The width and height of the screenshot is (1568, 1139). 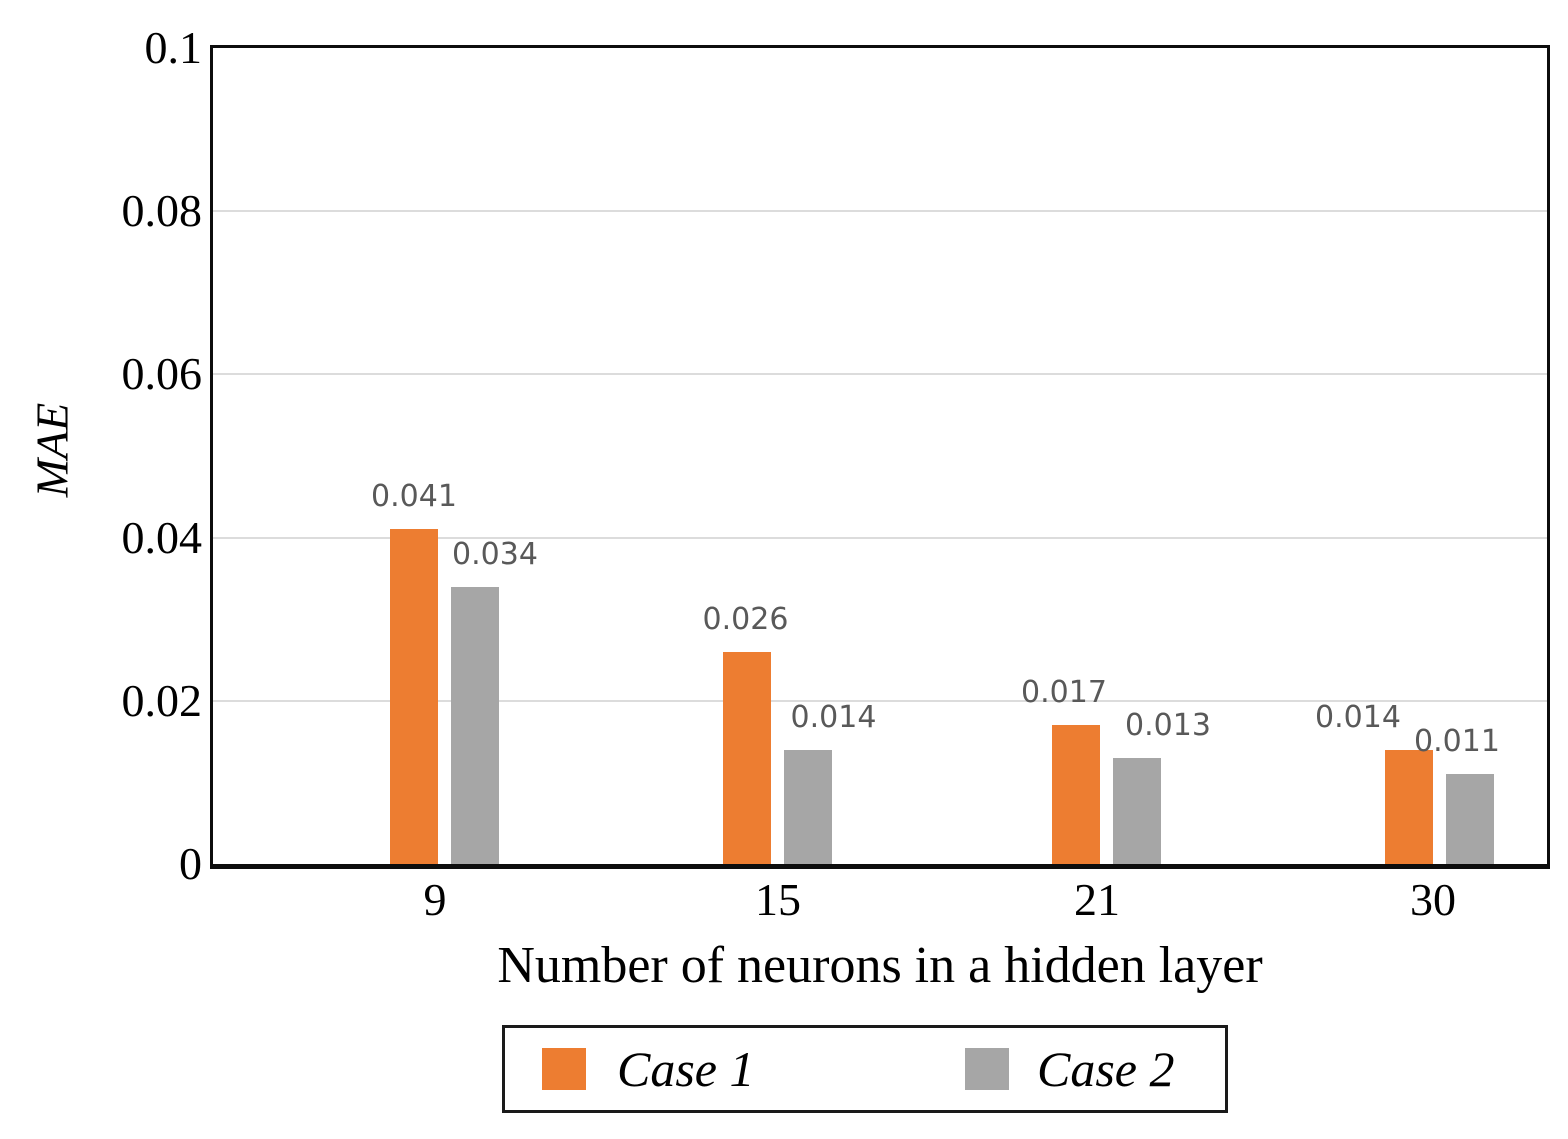 What do you see at coordinates (162, 374) in the screenshot?
I see `y-tick-0.06: 0.06` at bounding box center [162, 374].